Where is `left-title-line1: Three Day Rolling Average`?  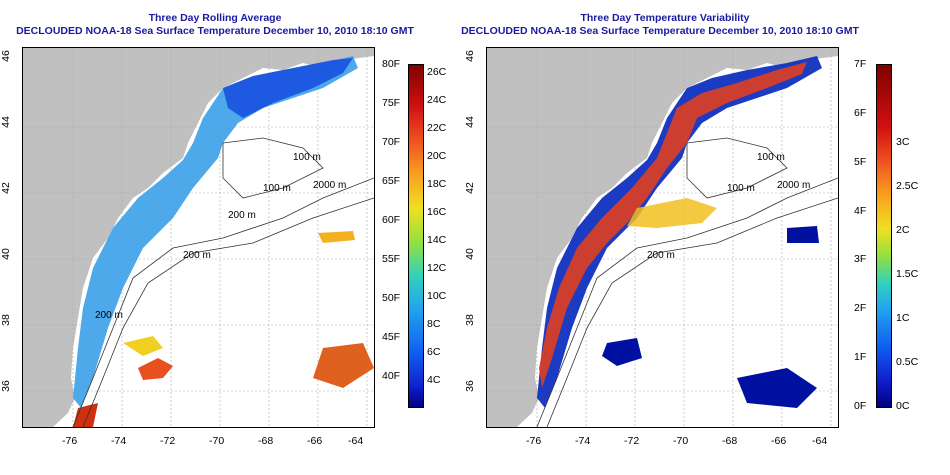
left-title-line1: Three Day Rolling Average is located at coordinates (215, 18).